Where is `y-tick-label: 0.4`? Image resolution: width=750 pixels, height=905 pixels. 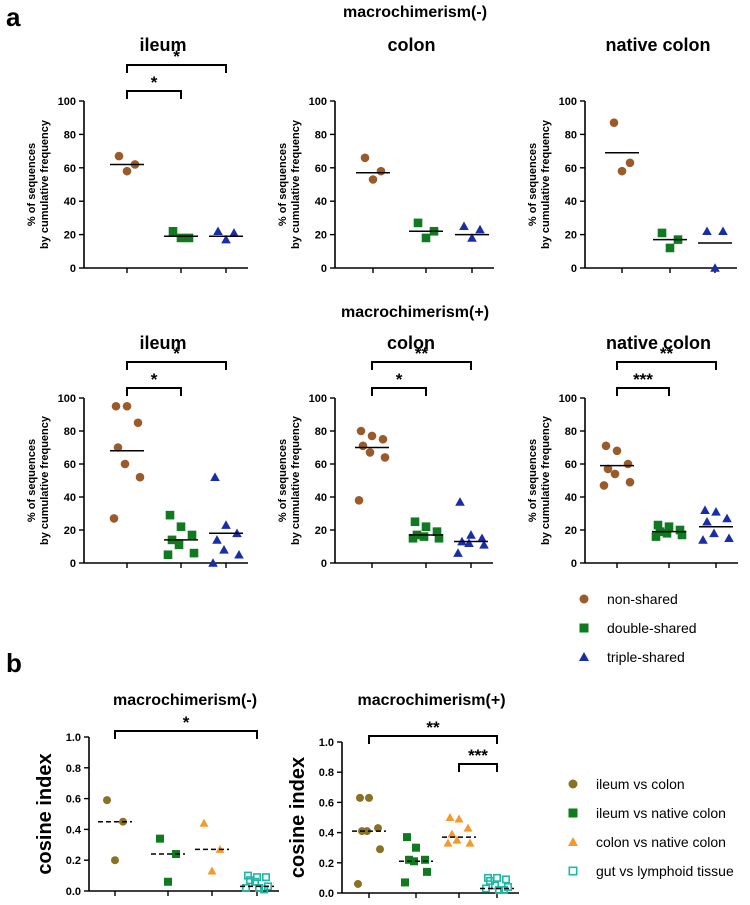
y-tick-label: 0.4 is located at coordinates (327, 834).